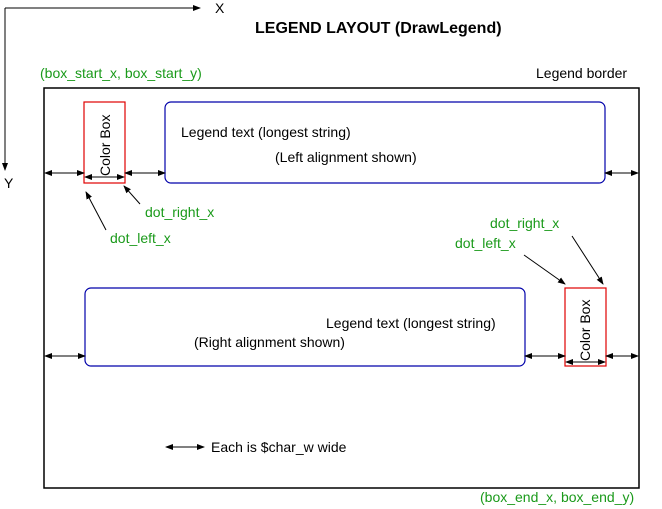 The width and height of the screenshot is (662, 509). Describe the element at coordinates (581, 73) in the screenshot. I see `legend-border-label: Legend border` at that location.